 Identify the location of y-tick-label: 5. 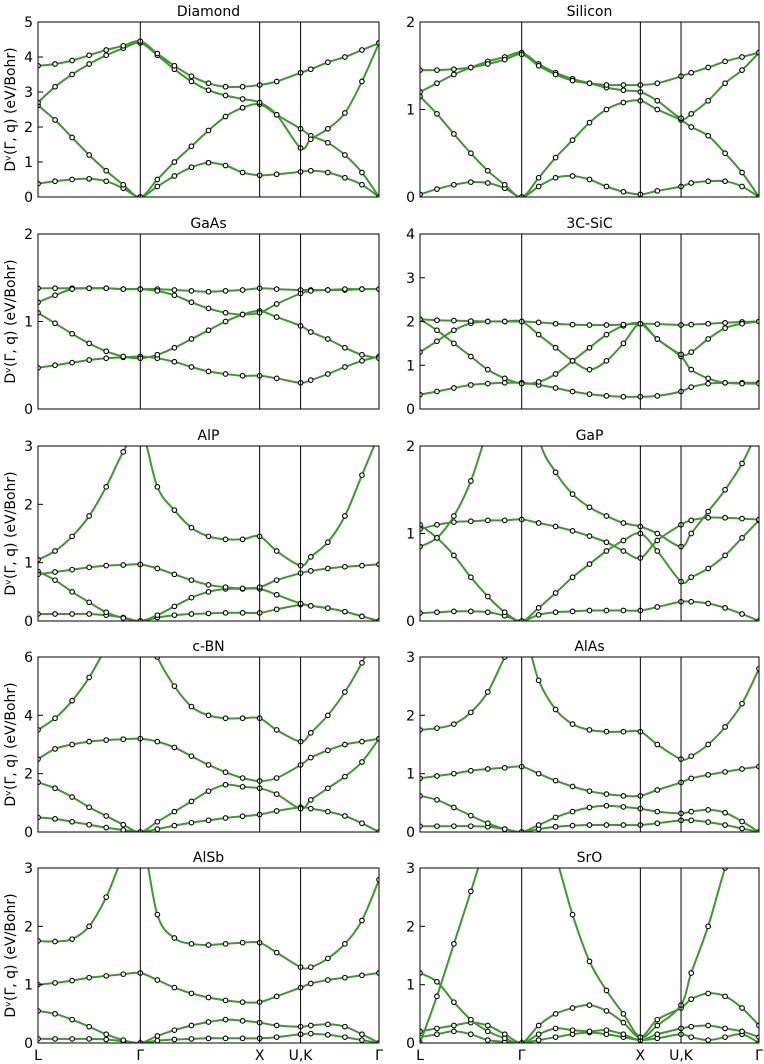
(28, 23).